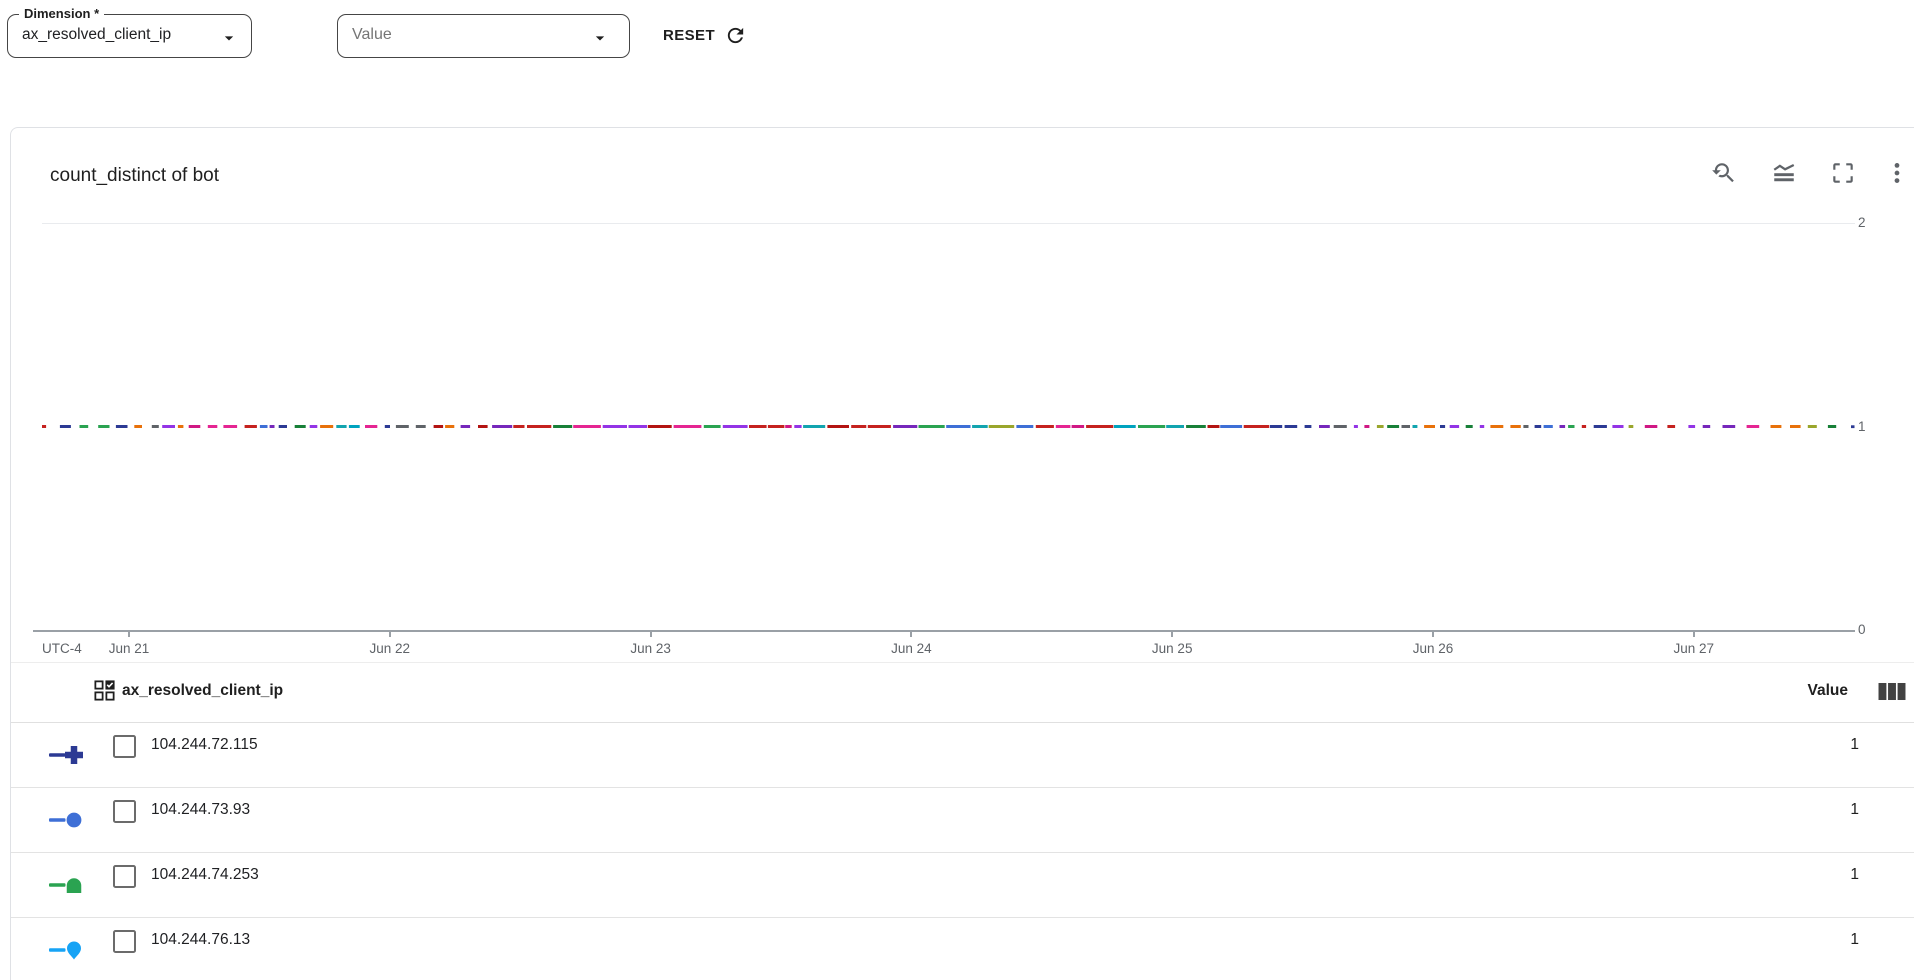 The image size is (1914, 980). I want to click on chart-table-divider, so click(962, 662).